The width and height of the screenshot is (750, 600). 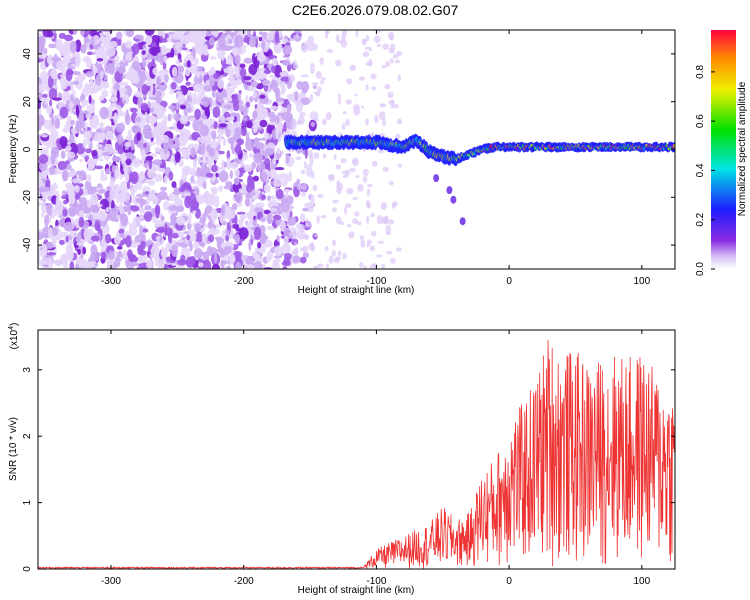 I want to click on colorbar-label: Normalized spectral amplitude, so click(x=742, y=148).